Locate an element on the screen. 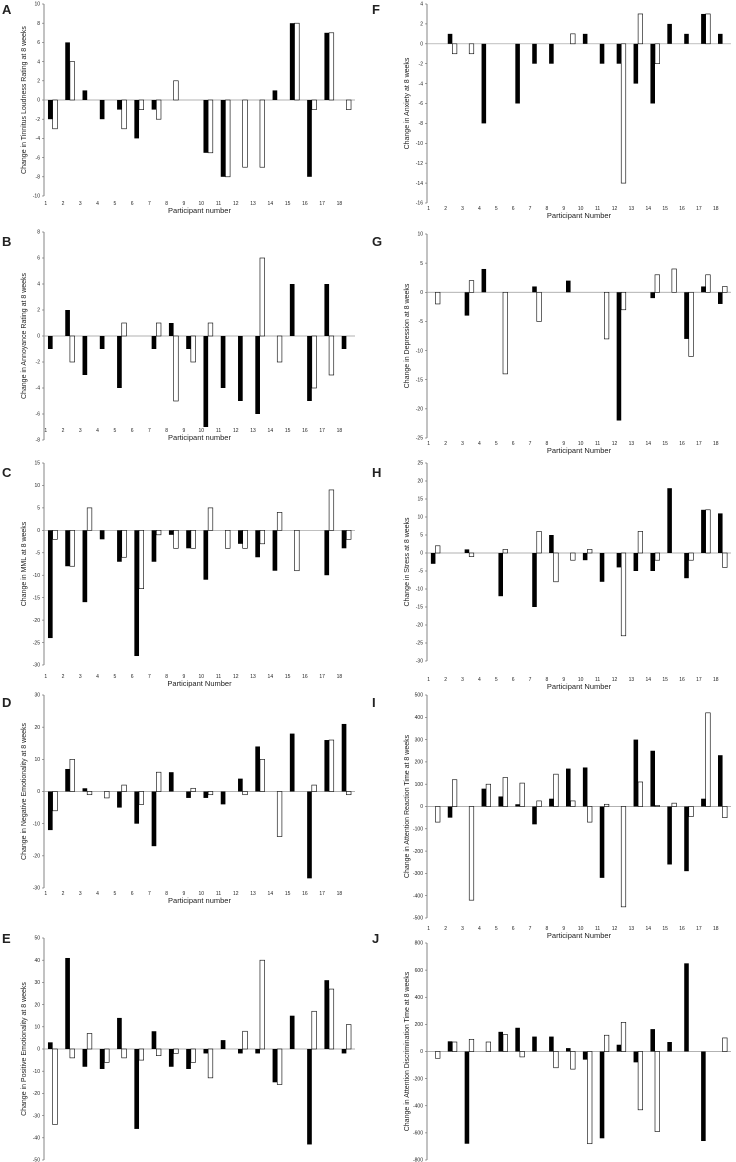  y-tick-label: -800 is located at coordinates (418, 1160).